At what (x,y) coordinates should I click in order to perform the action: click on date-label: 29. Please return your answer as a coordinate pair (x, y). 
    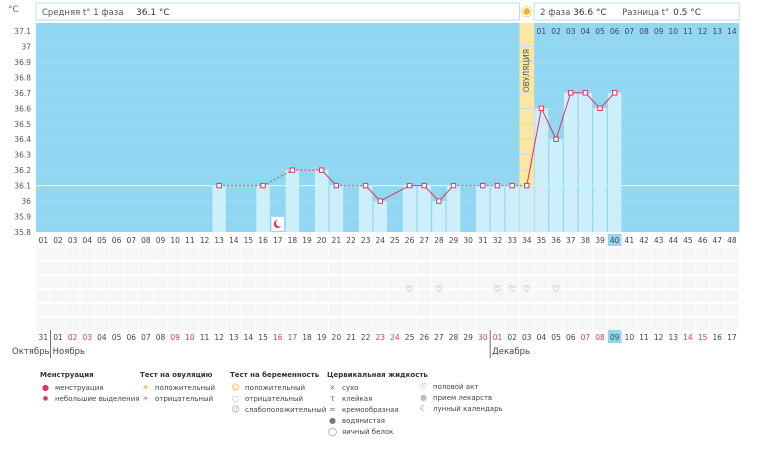
    Looking at the image, I should click on (468, 337).